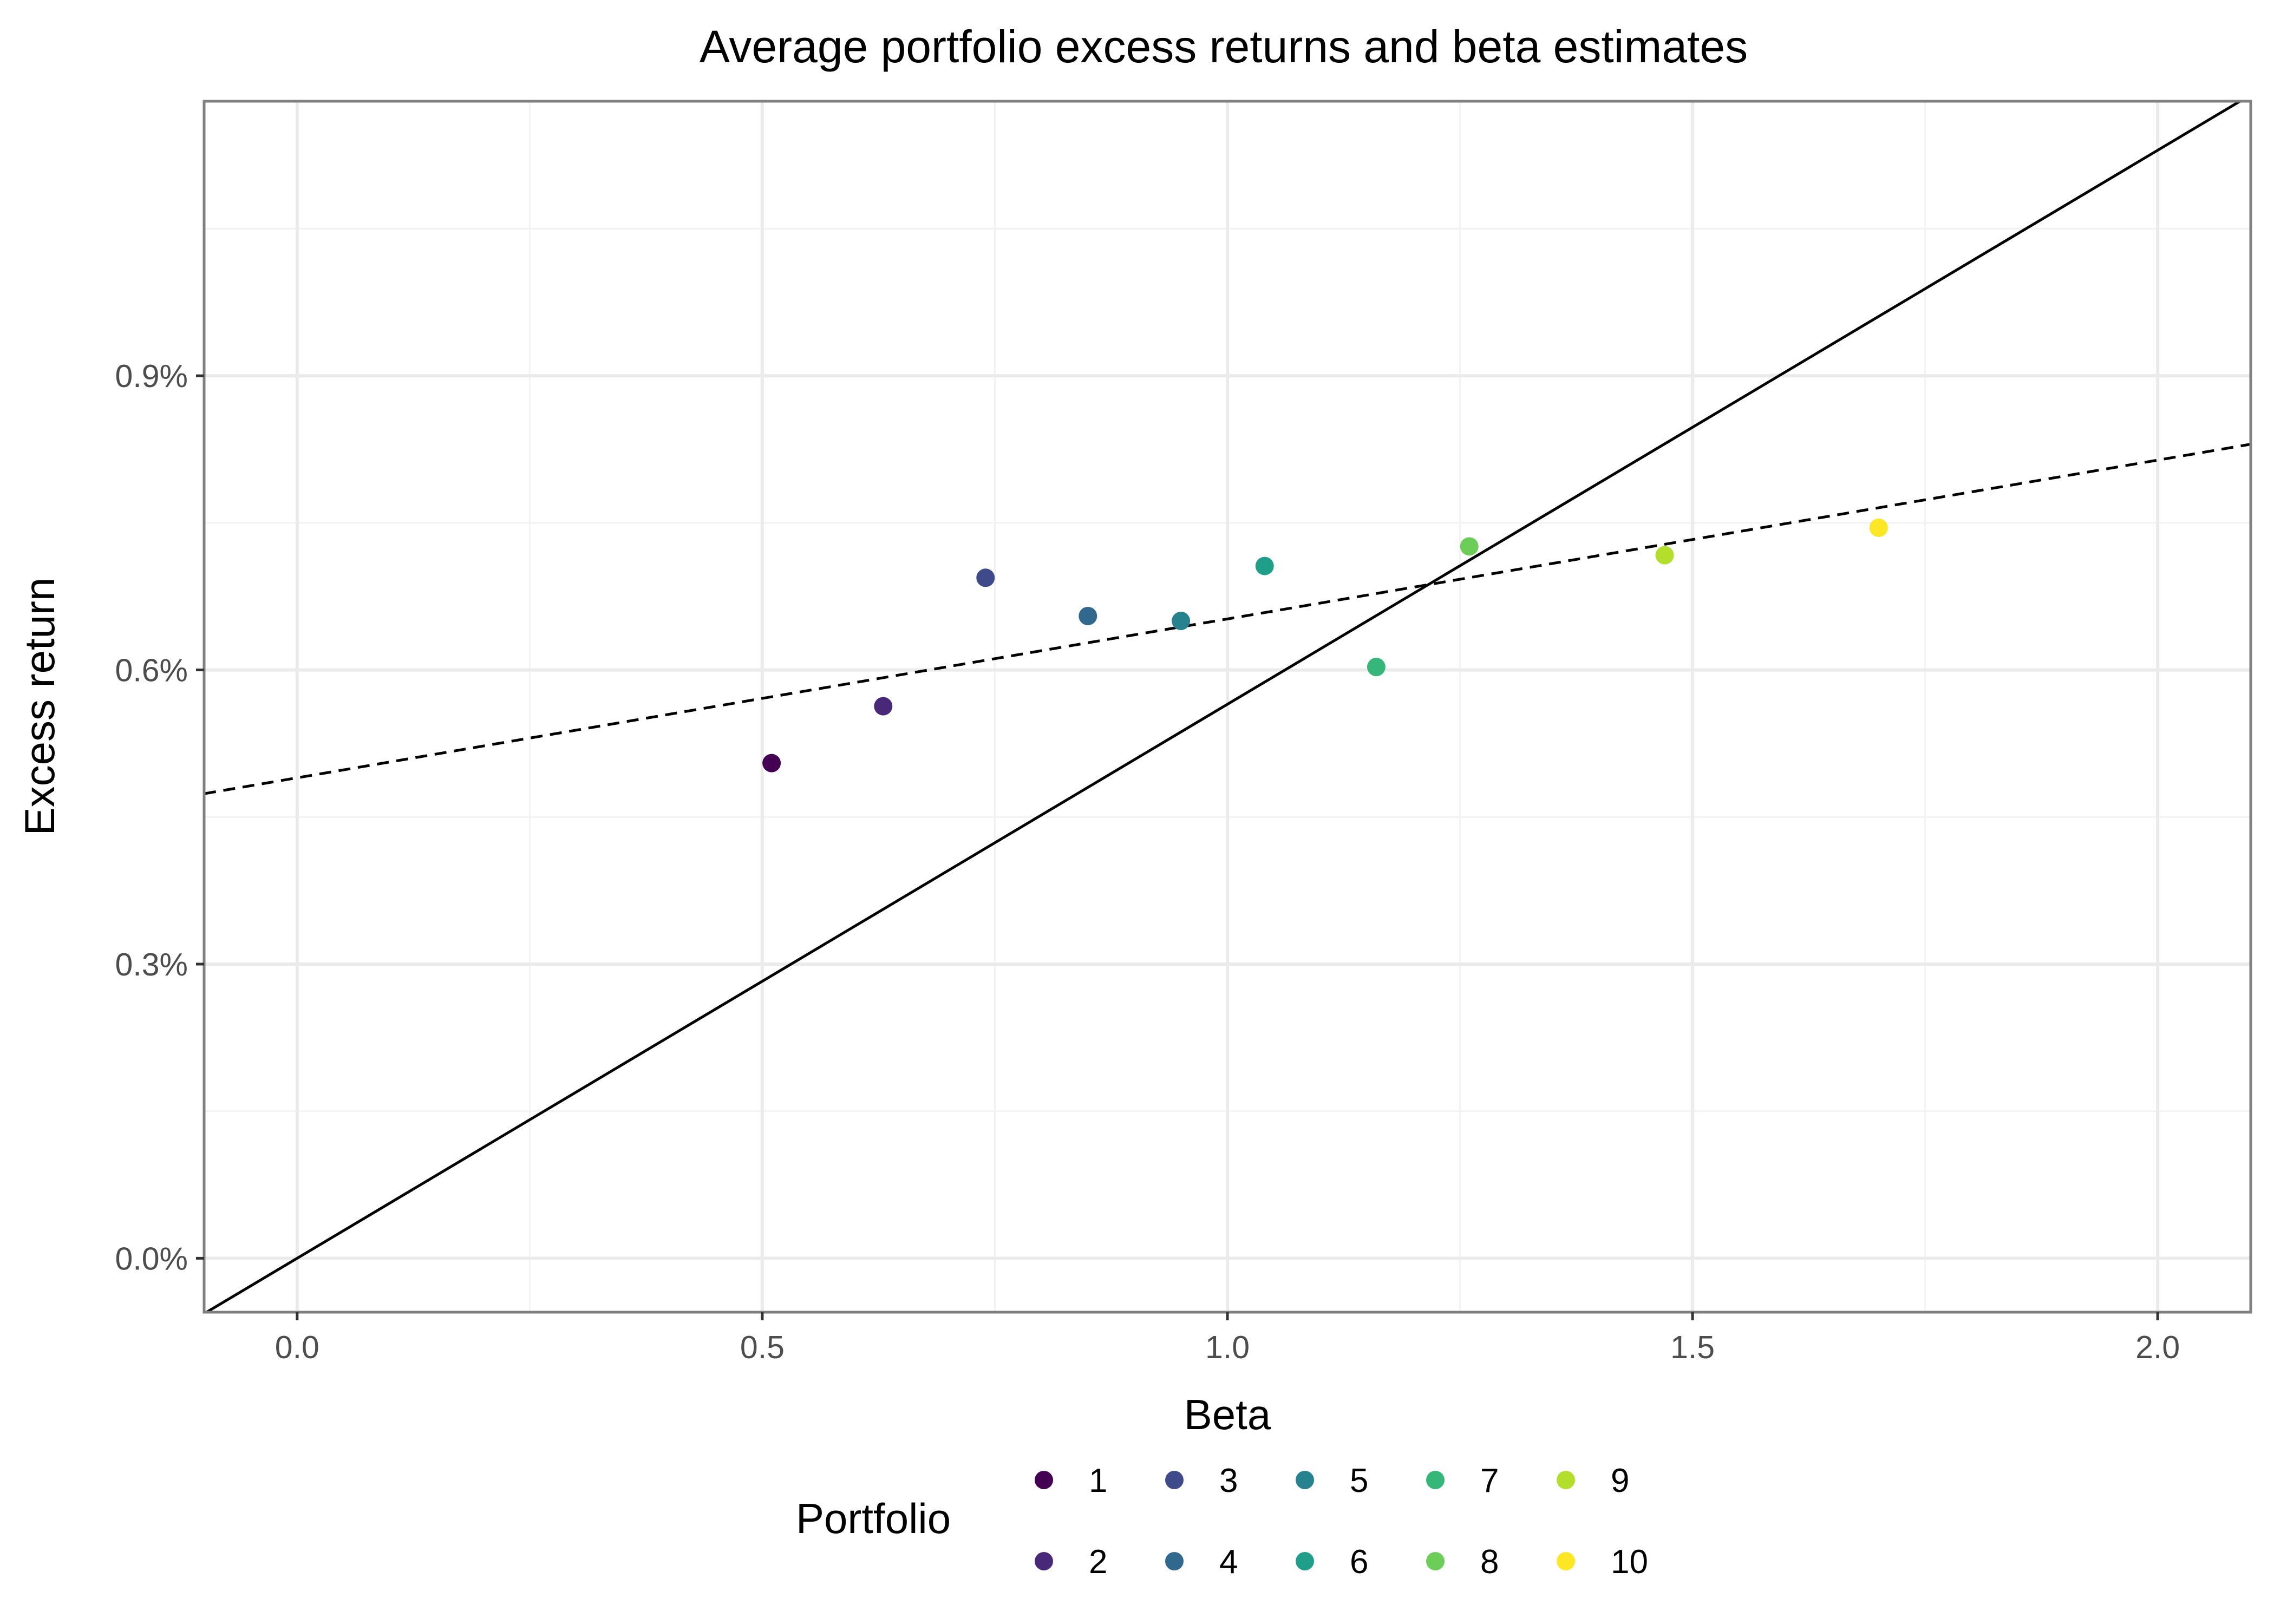 This screenshot has width=2274, height=1624. What do you see at coordinates (297, 1347) in the screenshot?
I see `x-tick-label: 0.0` at bounding box center [297, 1347].